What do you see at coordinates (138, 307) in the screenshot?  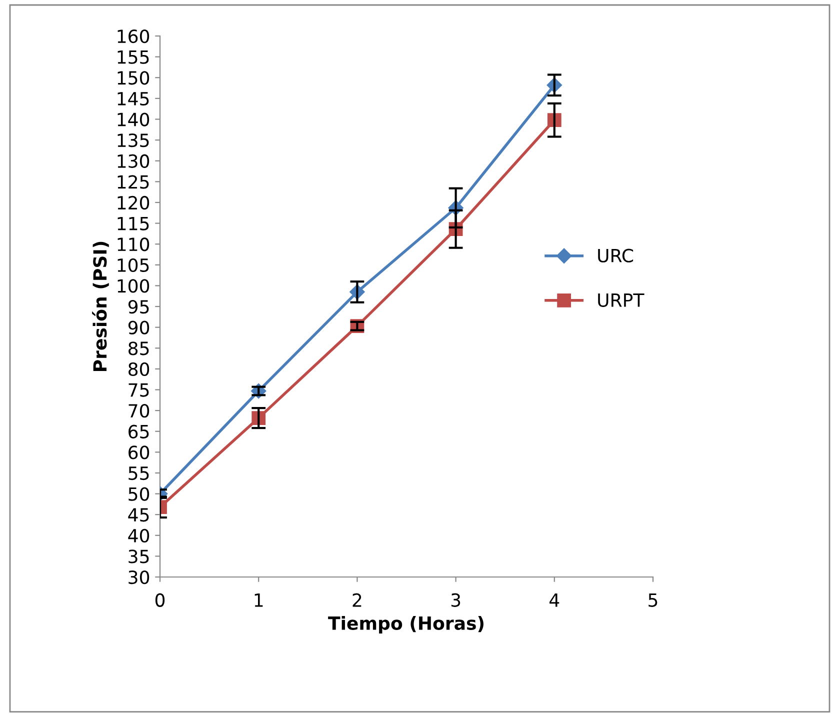 I see `y-tick-label: 95` at bounding box center [138, 307].